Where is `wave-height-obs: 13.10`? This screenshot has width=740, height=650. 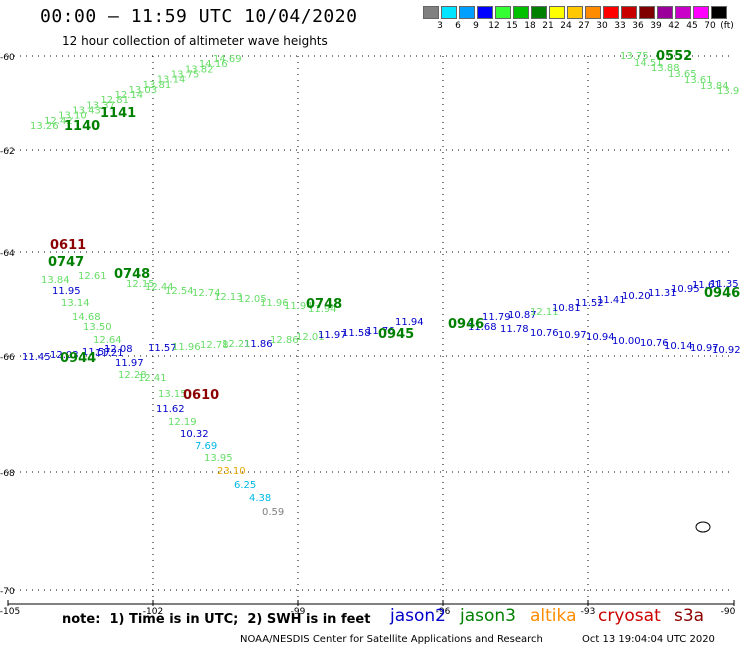
wave-height-obs: 13.10 is located at coordinates (72, 116).